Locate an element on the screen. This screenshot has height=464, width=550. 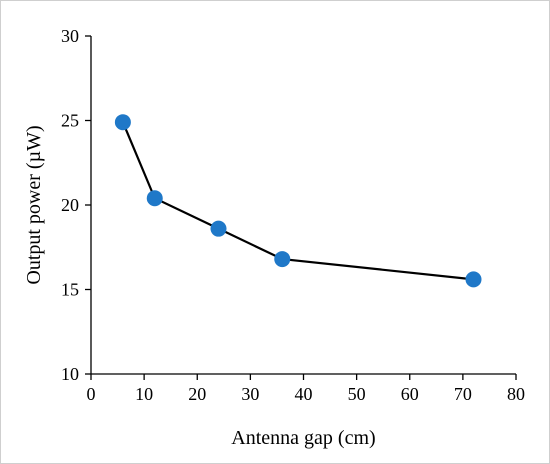
x-tick-label: 70 is located at coordinates (463, 394).